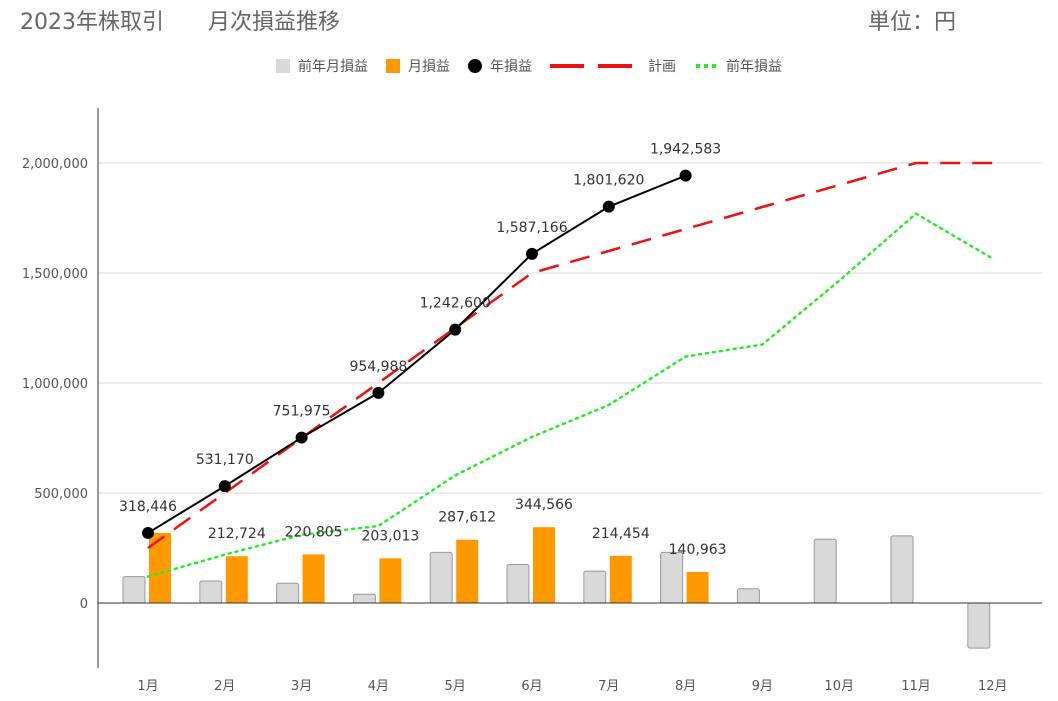 The width and height of the screenshot is (1058, 701). Describe the element at coordinates (511, 67) in the screenshot. I see `legend-label-year: 年損益` at that location.